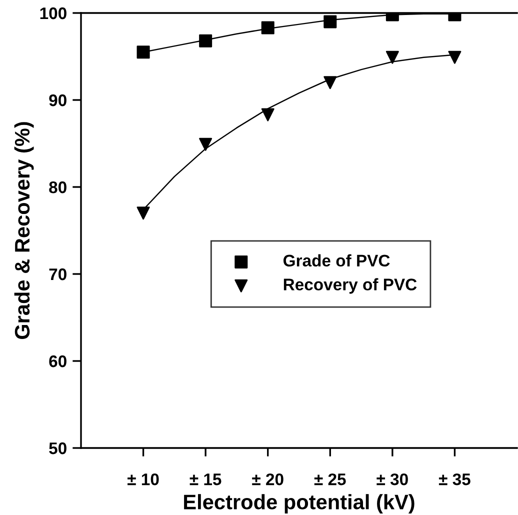  Describe the element at coordinates (57, 361) in the screenshot. I see `y-tick-label: 60` at that location.